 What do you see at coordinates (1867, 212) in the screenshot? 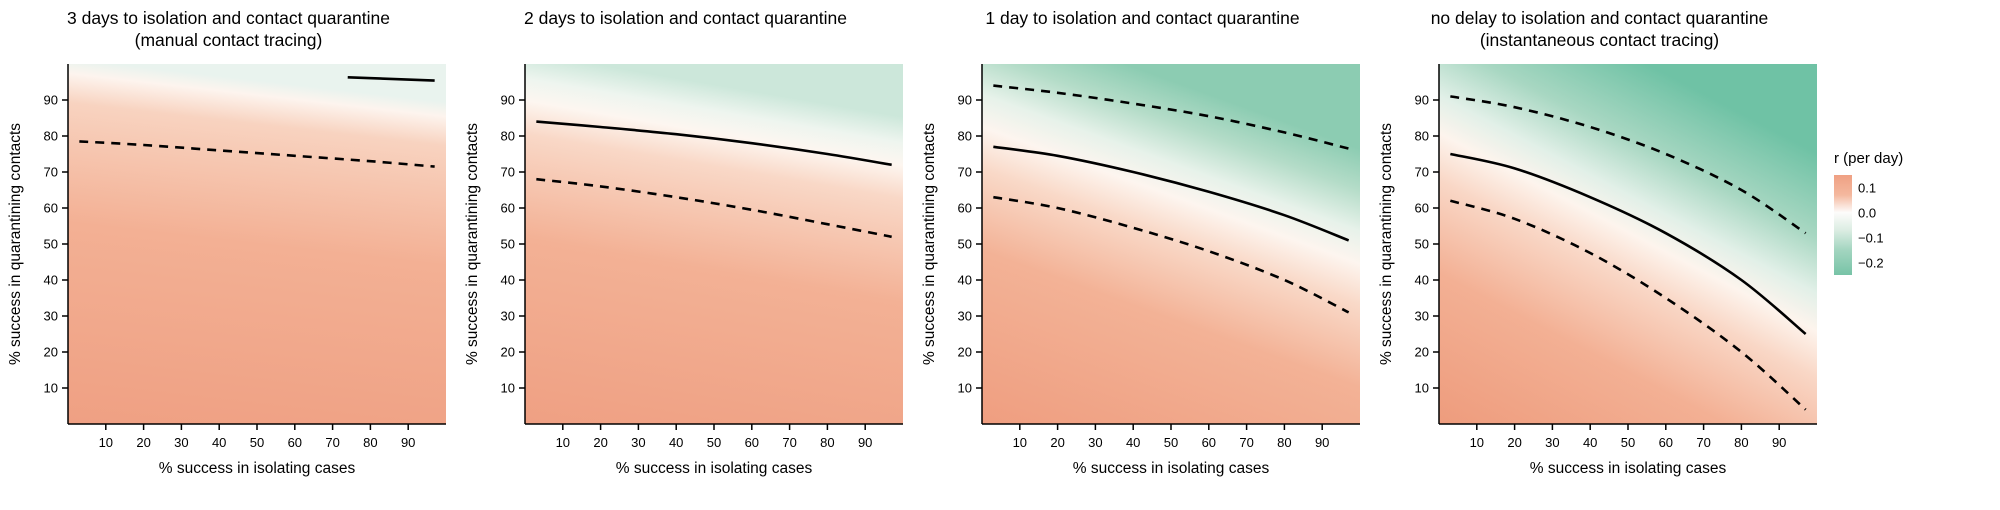
I see `legend-tick-label: 0.0` at bounding box center [1867, 212].